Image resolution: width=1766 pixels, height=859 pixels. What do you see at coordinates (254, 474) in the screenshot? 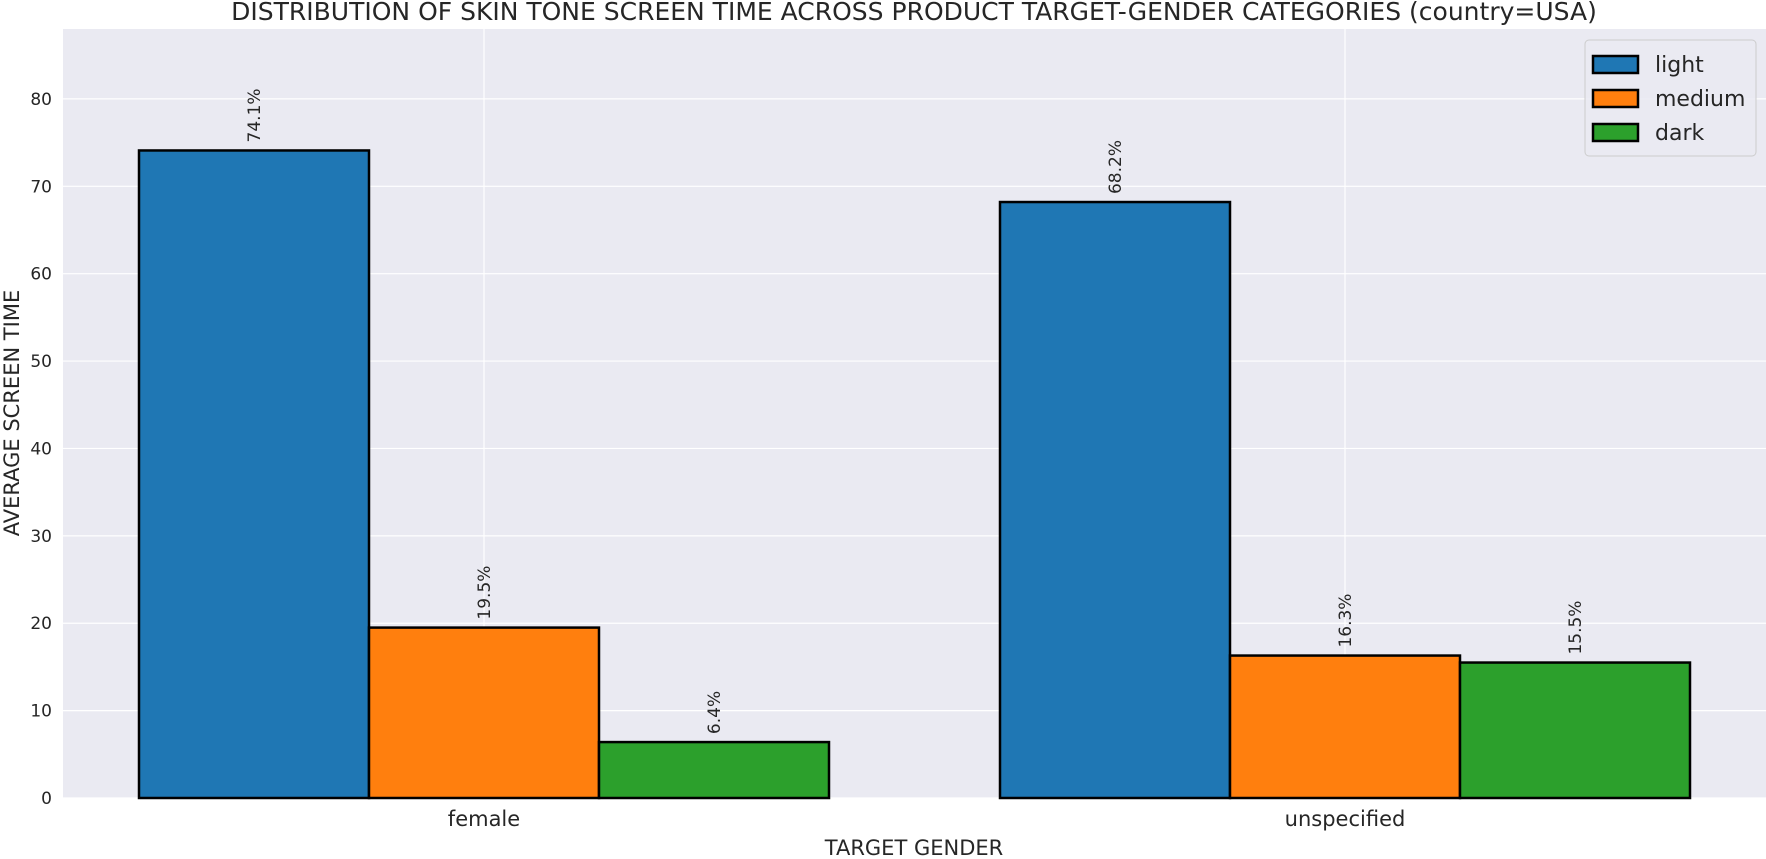
I see `bar-light-female` at bounding box center [254, 474].